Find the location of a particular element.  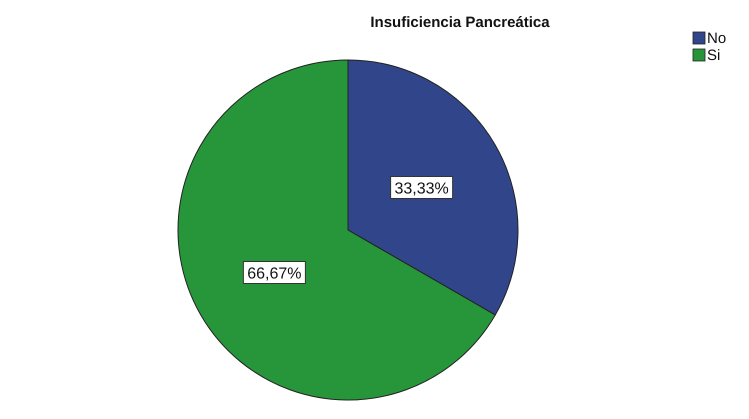

data-label: 33,33% is located at coordinates (421, 189).